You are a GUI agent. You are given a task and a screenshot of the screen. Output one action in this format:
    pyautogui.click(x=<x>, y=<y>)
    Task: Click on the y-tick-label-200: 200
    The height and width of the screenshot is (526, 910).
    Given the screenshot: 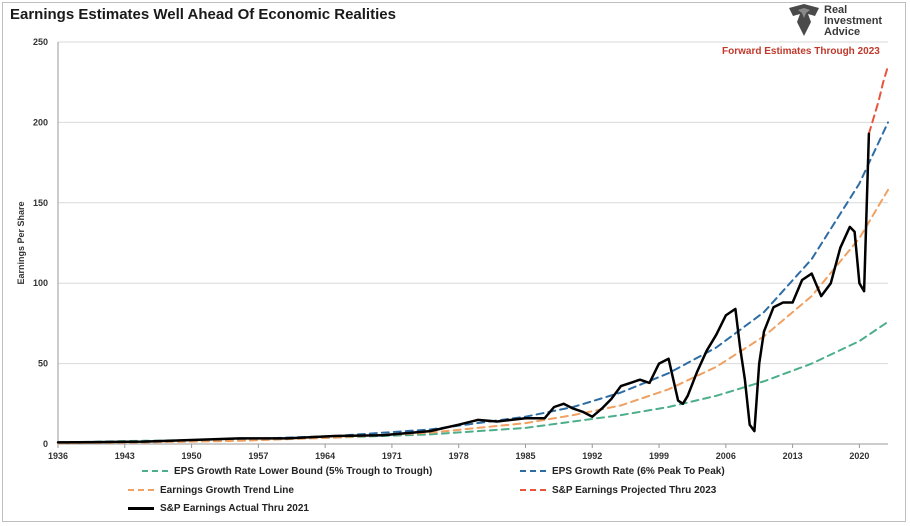 What is the action you would take?
    pyautogui.click(x=40, y=122)
    